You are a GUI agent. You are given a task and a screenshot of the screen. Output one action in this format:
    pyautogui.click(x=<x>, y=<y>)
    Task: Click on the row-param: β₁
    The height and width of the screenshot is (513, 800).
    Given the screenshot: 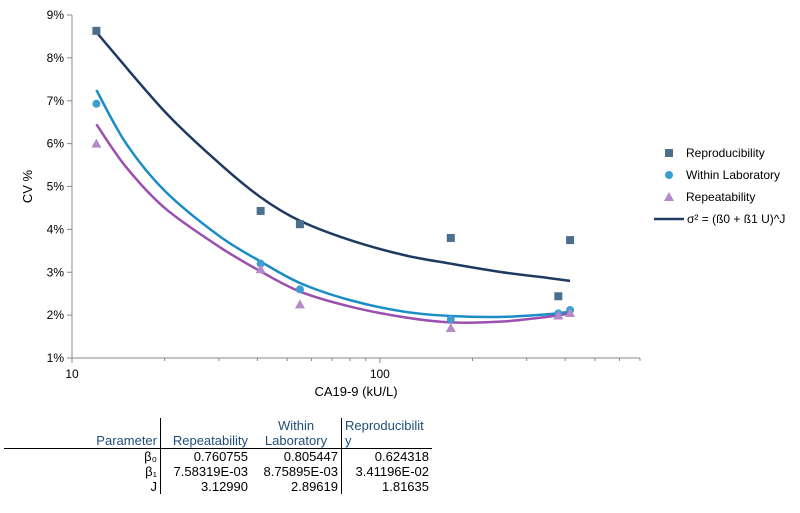 What is the action you would take?
    pyautogui.click(x=151, y=471)
    